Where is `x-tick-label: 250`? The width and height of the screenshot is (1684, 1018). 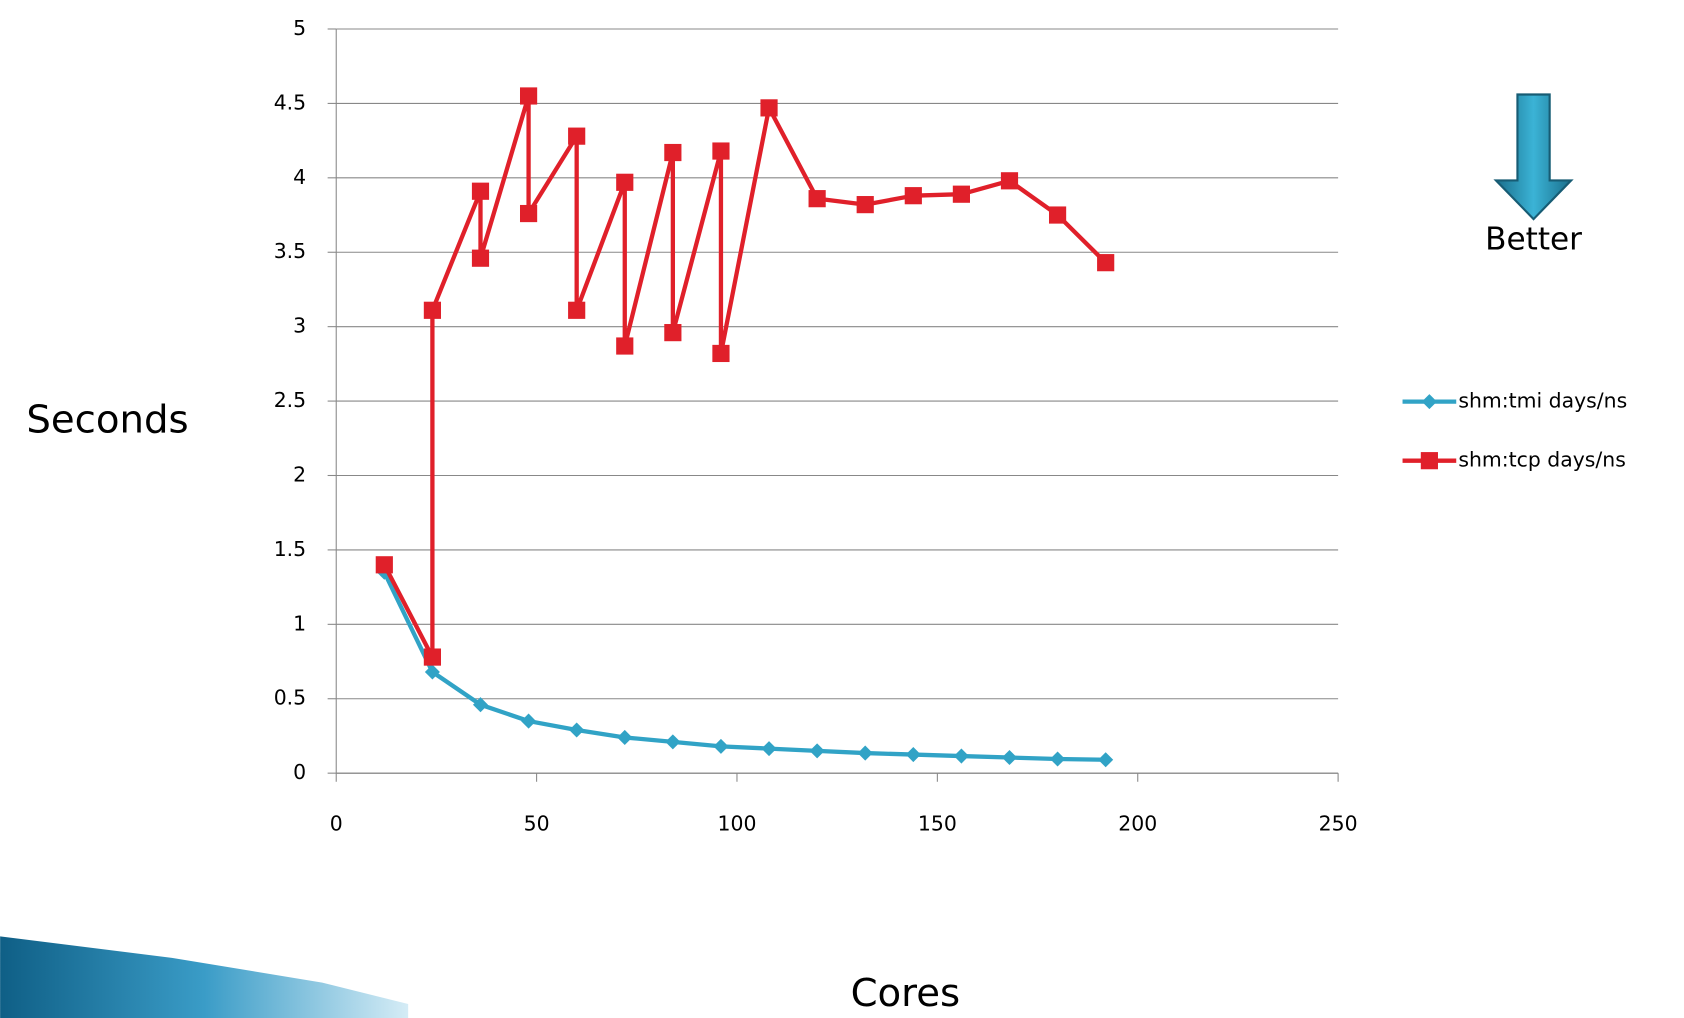 x-tick-label: 250 is located at coordinates (1338, 824).